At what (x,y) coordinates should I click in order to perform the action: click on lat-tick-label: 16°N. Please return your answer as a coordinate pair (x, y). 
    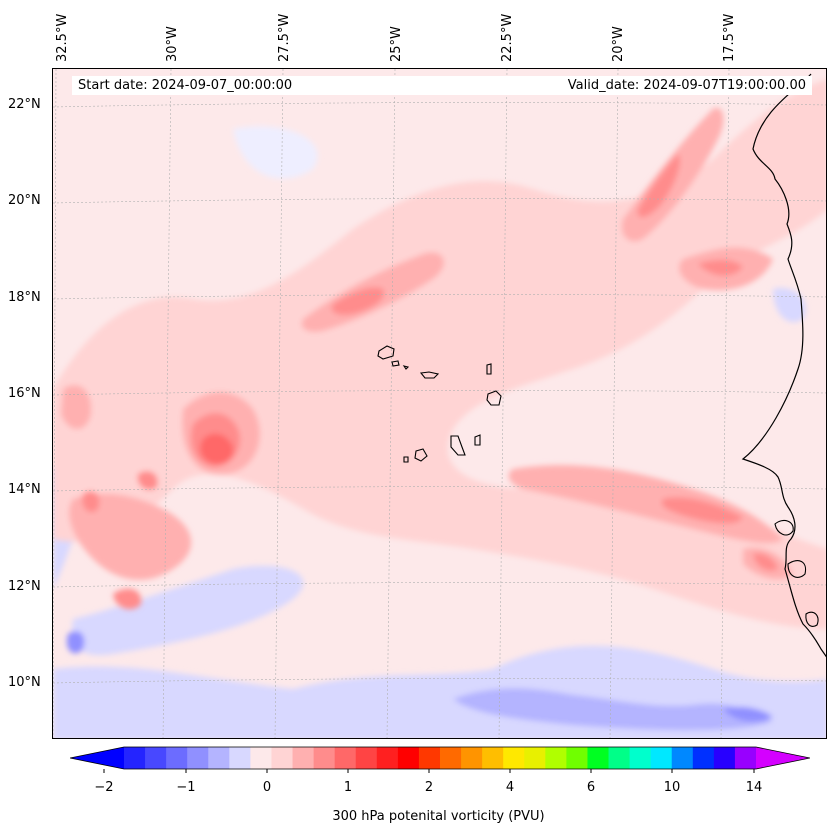
    Looking at the image, I should click on (24, 393).